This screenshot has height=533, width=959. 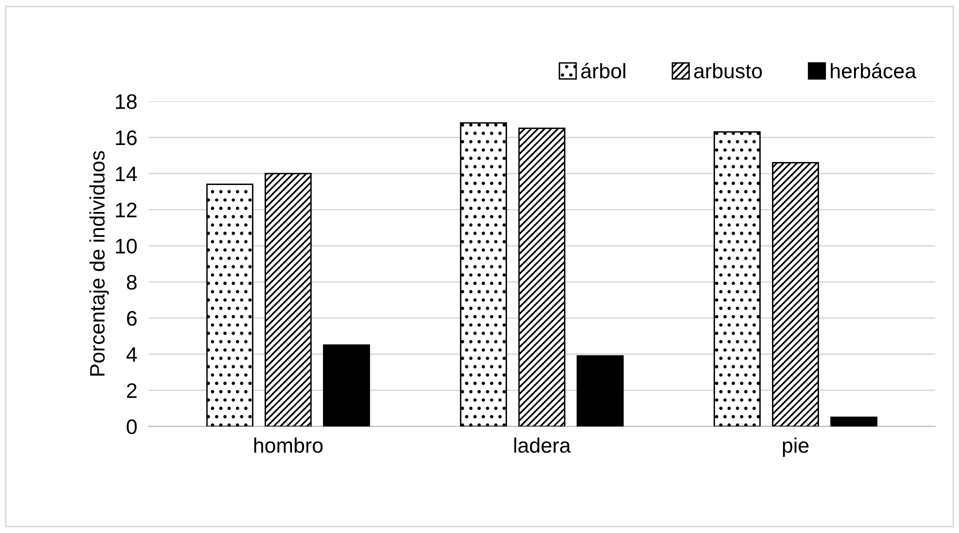 What do you see at coordinates (126, 246) in the screenshot?
I see `y-tick-label: 10` at bounding box center [126, 246].